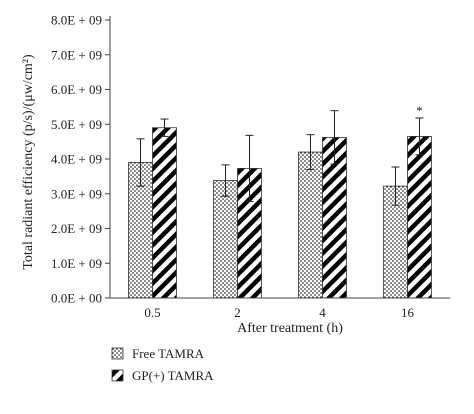  What do you see at coordinates (168, 353) in the screenshot?
I see `legend-label: Free TAMRA` at bounding box center [168, 353].